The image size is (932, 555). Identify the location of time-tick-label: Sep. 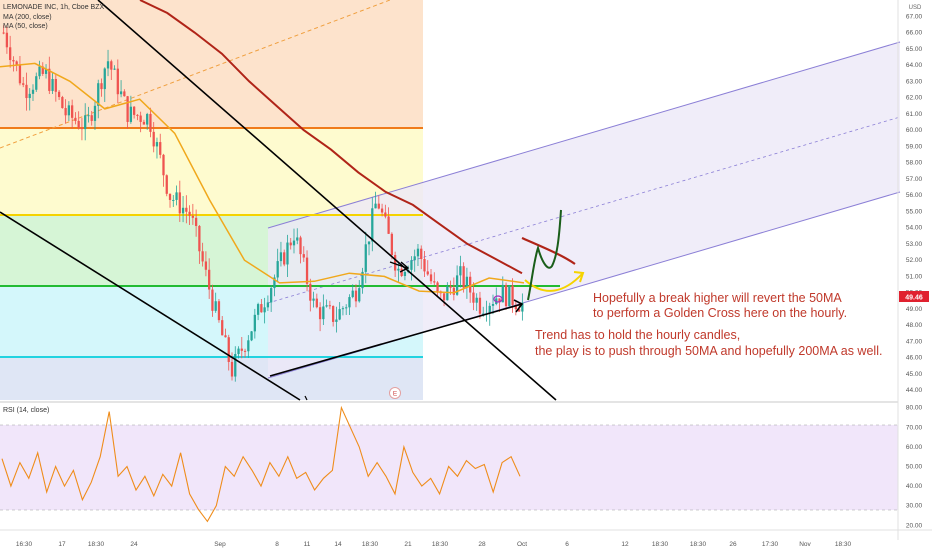
(220, 544).